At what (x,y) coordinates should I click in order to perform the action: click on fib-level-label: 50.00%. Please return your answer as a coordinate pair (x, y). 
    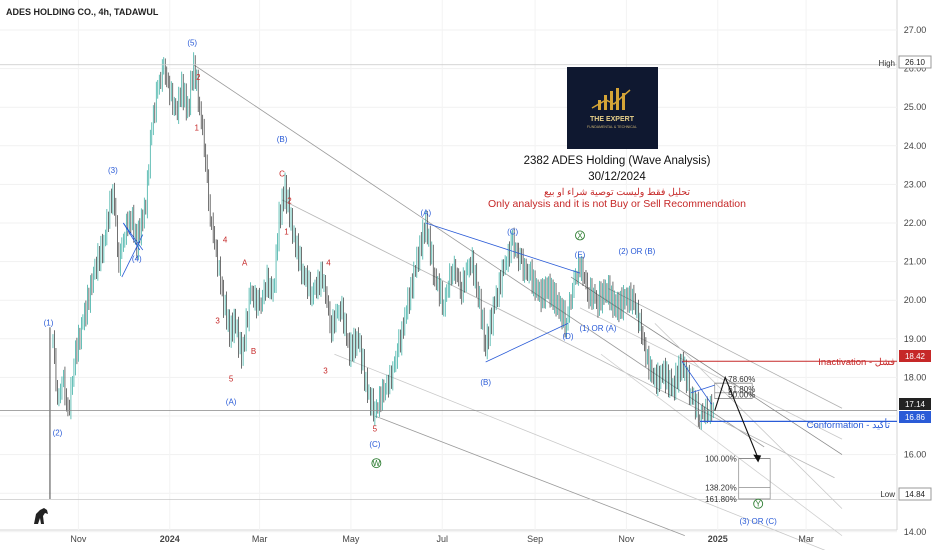
    Looking at the image, I should click on (741, 395).